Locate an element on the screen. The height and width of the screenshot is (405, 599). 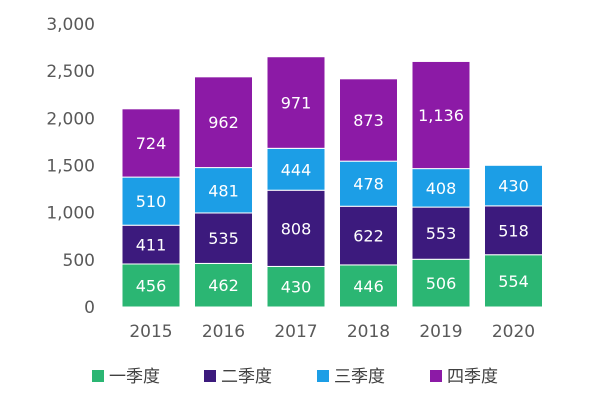
data-label: 553 is located at coordinates (441, 233).